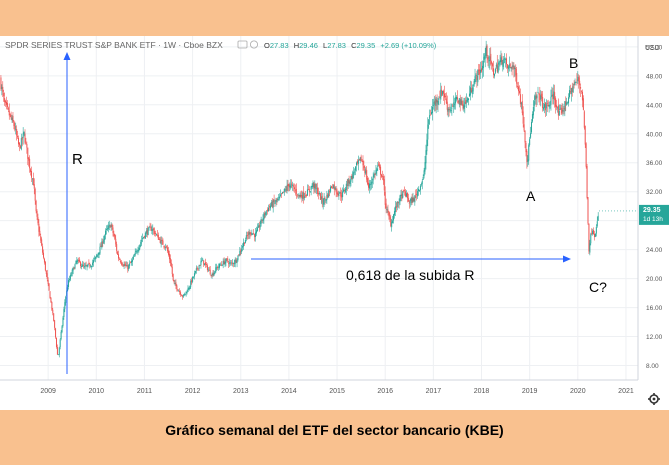 The width and height of the screenshot is (669, 465). I want to click on price-tick-label: 36.00, so click(654, 163).